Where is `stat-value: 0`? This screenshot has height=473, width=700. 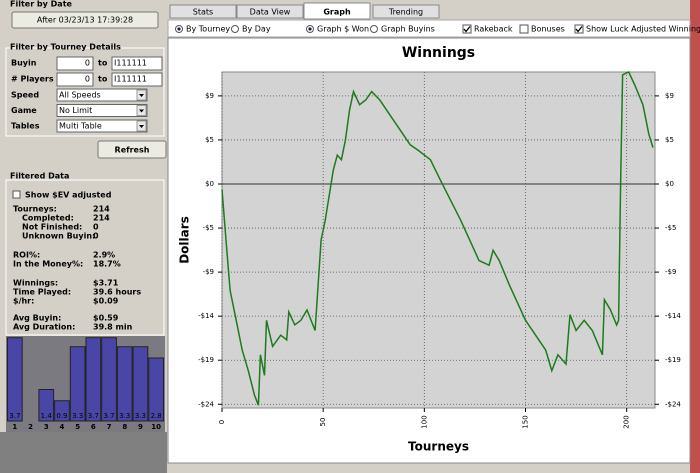
stat-value: 0 is located at coordinates (96, 227).